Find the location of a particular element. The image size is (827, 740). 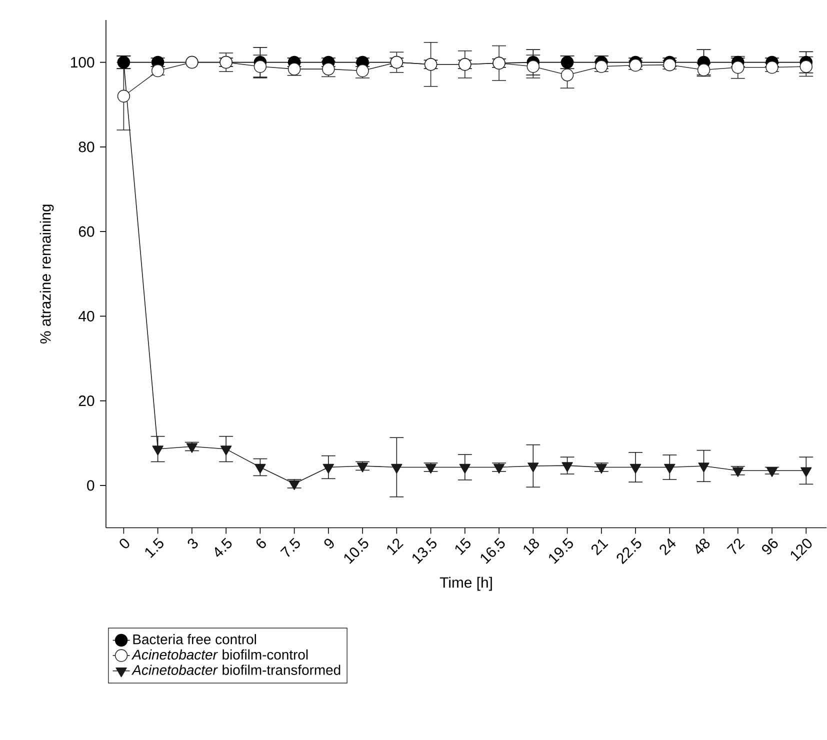

y-tick-label: 60 is located at coordinates (86, 232).